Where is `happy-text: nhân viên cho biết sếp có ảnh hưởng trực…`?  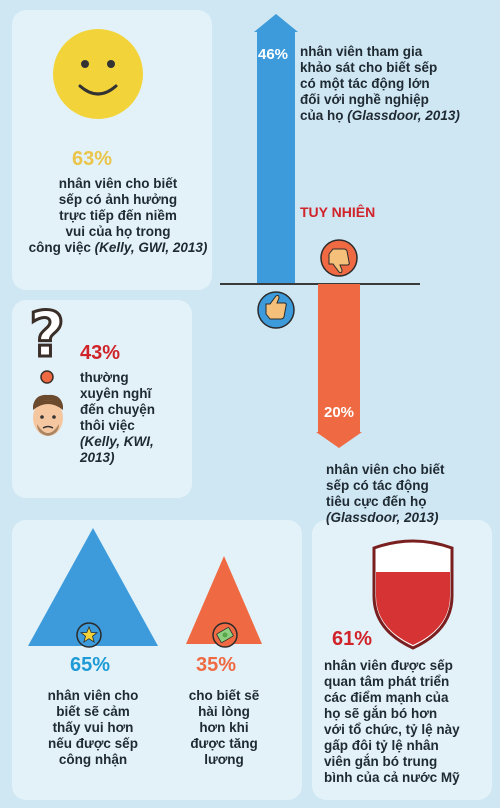
happy-text: nhân viên cho biết sếp có ảnh hưởng trực… is located at coordinates (118, 216).